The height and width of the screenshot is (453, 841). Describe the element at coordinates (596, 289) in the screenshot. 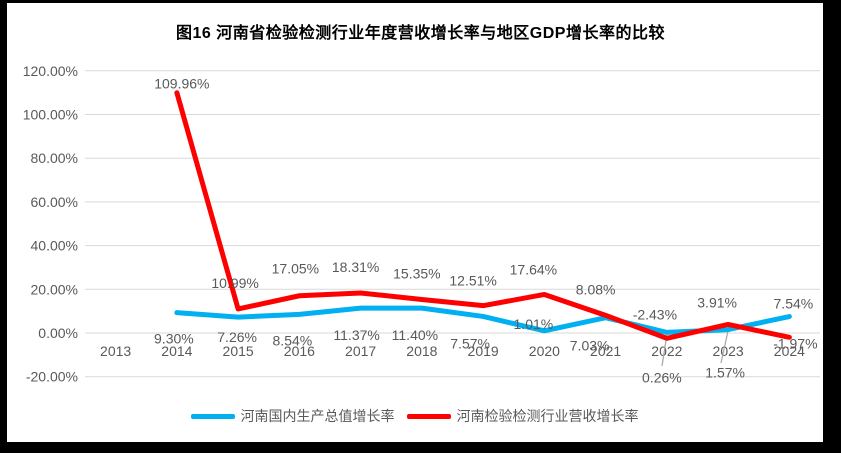

I see `data-label: 8.08%` at that location.